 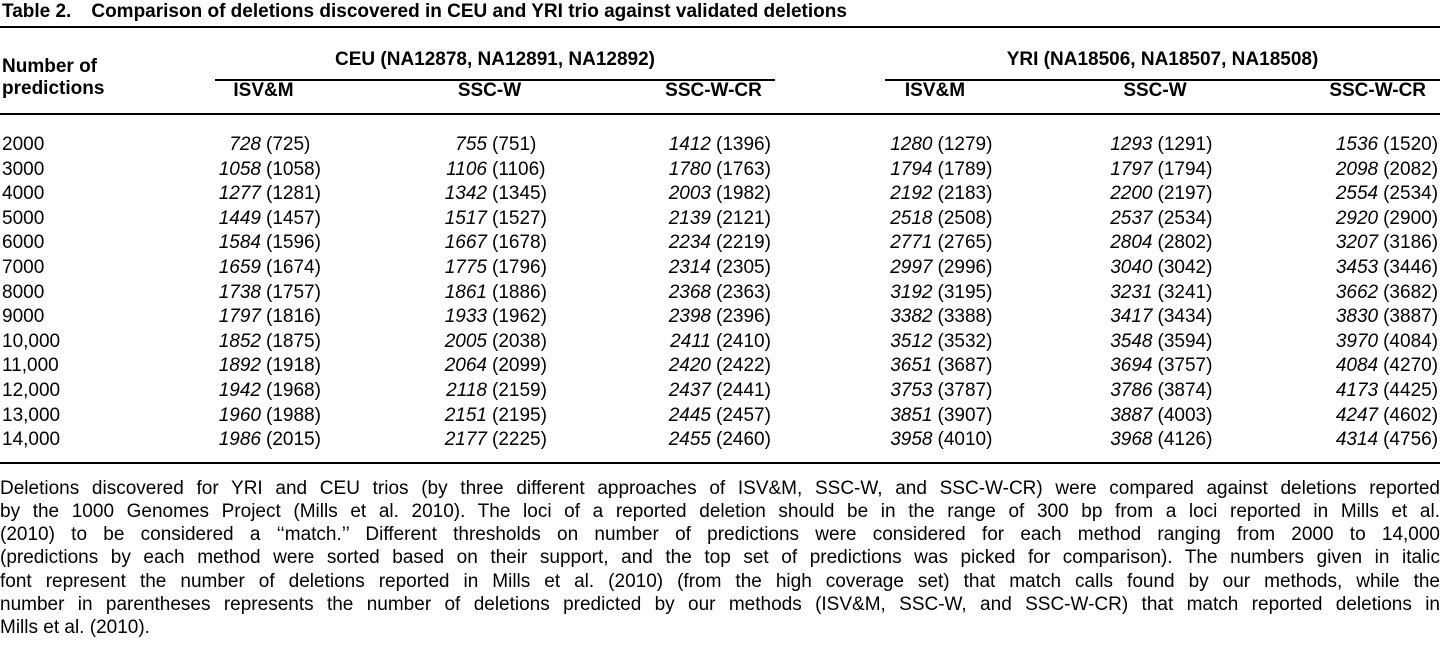 I want to click on predictions-count: 9000, so click(x=23, y=317).